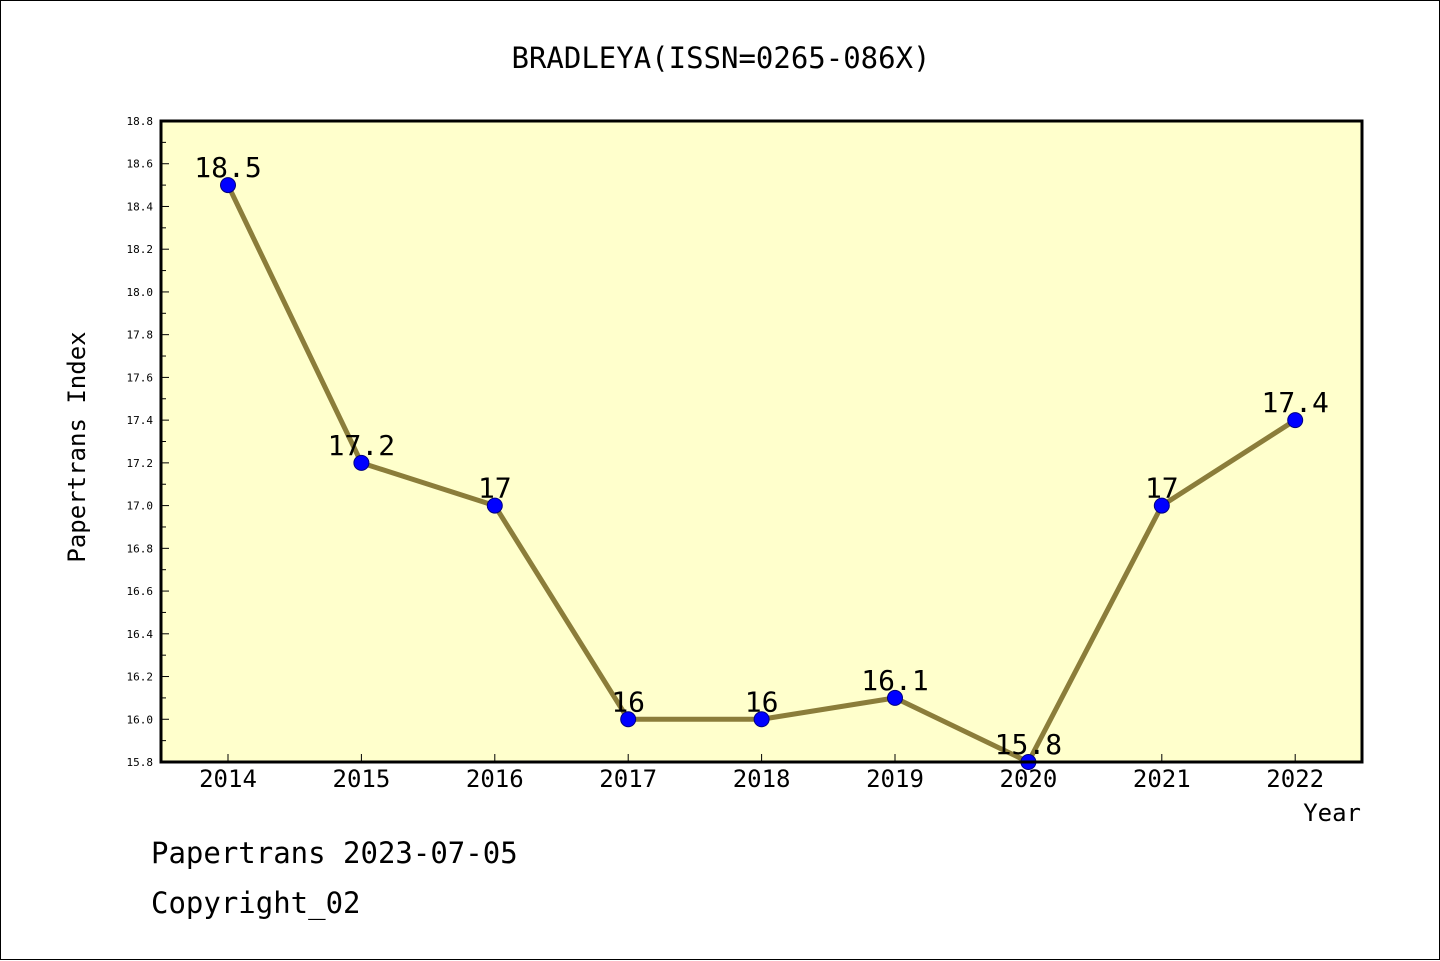 Image resolution: width=1440 pixels, height=961 pixels. Describe the element at coordinates (140, 719) in the screenshot. I see `y-tick-label: 16.0` at that location.